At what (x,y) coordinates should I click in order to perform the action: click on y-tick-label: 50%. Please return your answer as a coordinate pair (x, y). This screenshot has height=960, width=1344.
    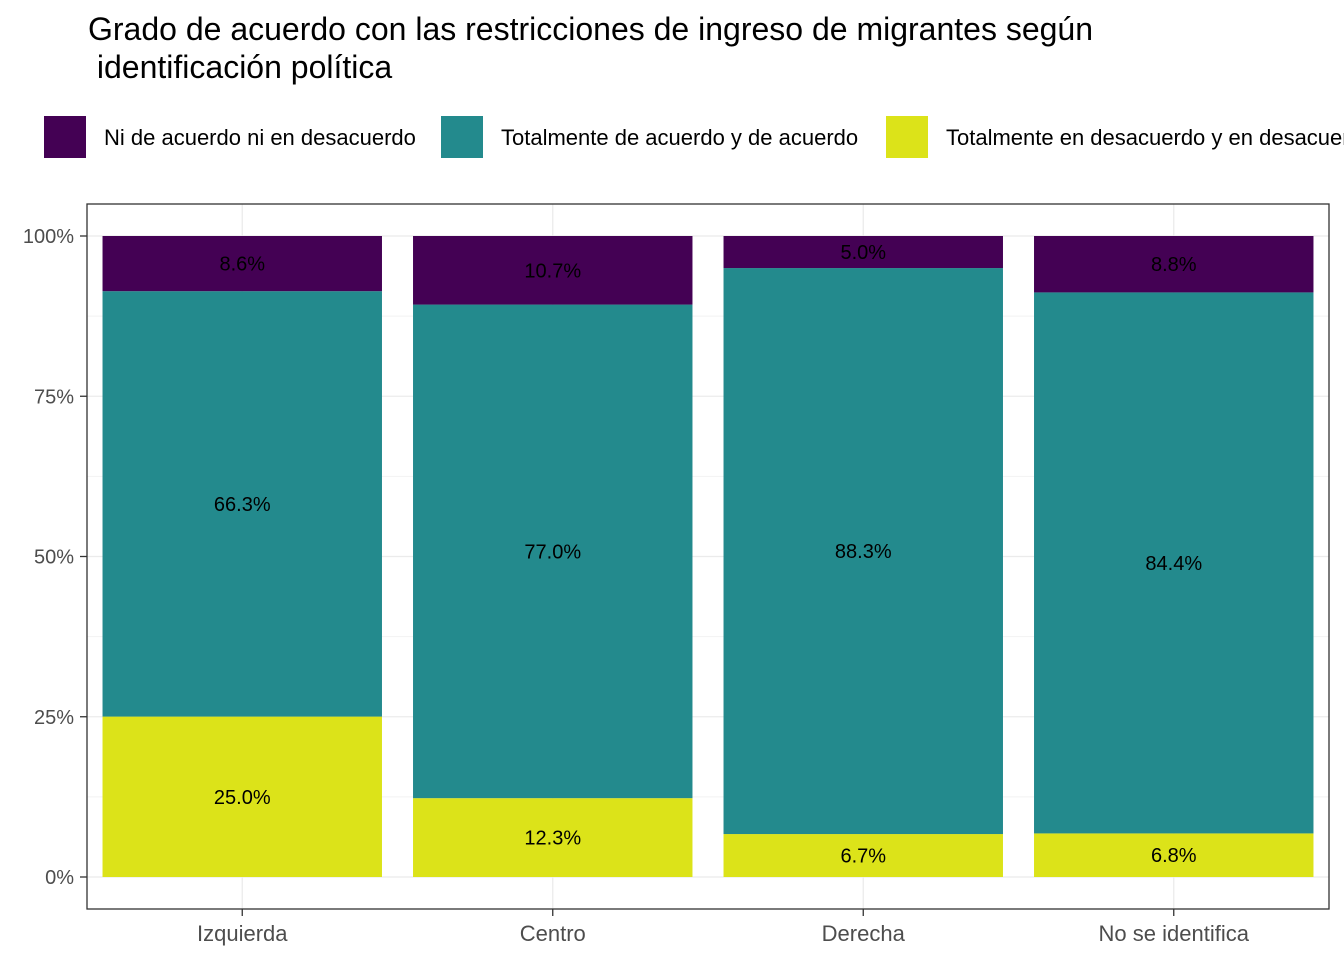
    Looking at the image, I should click on (54, 558).